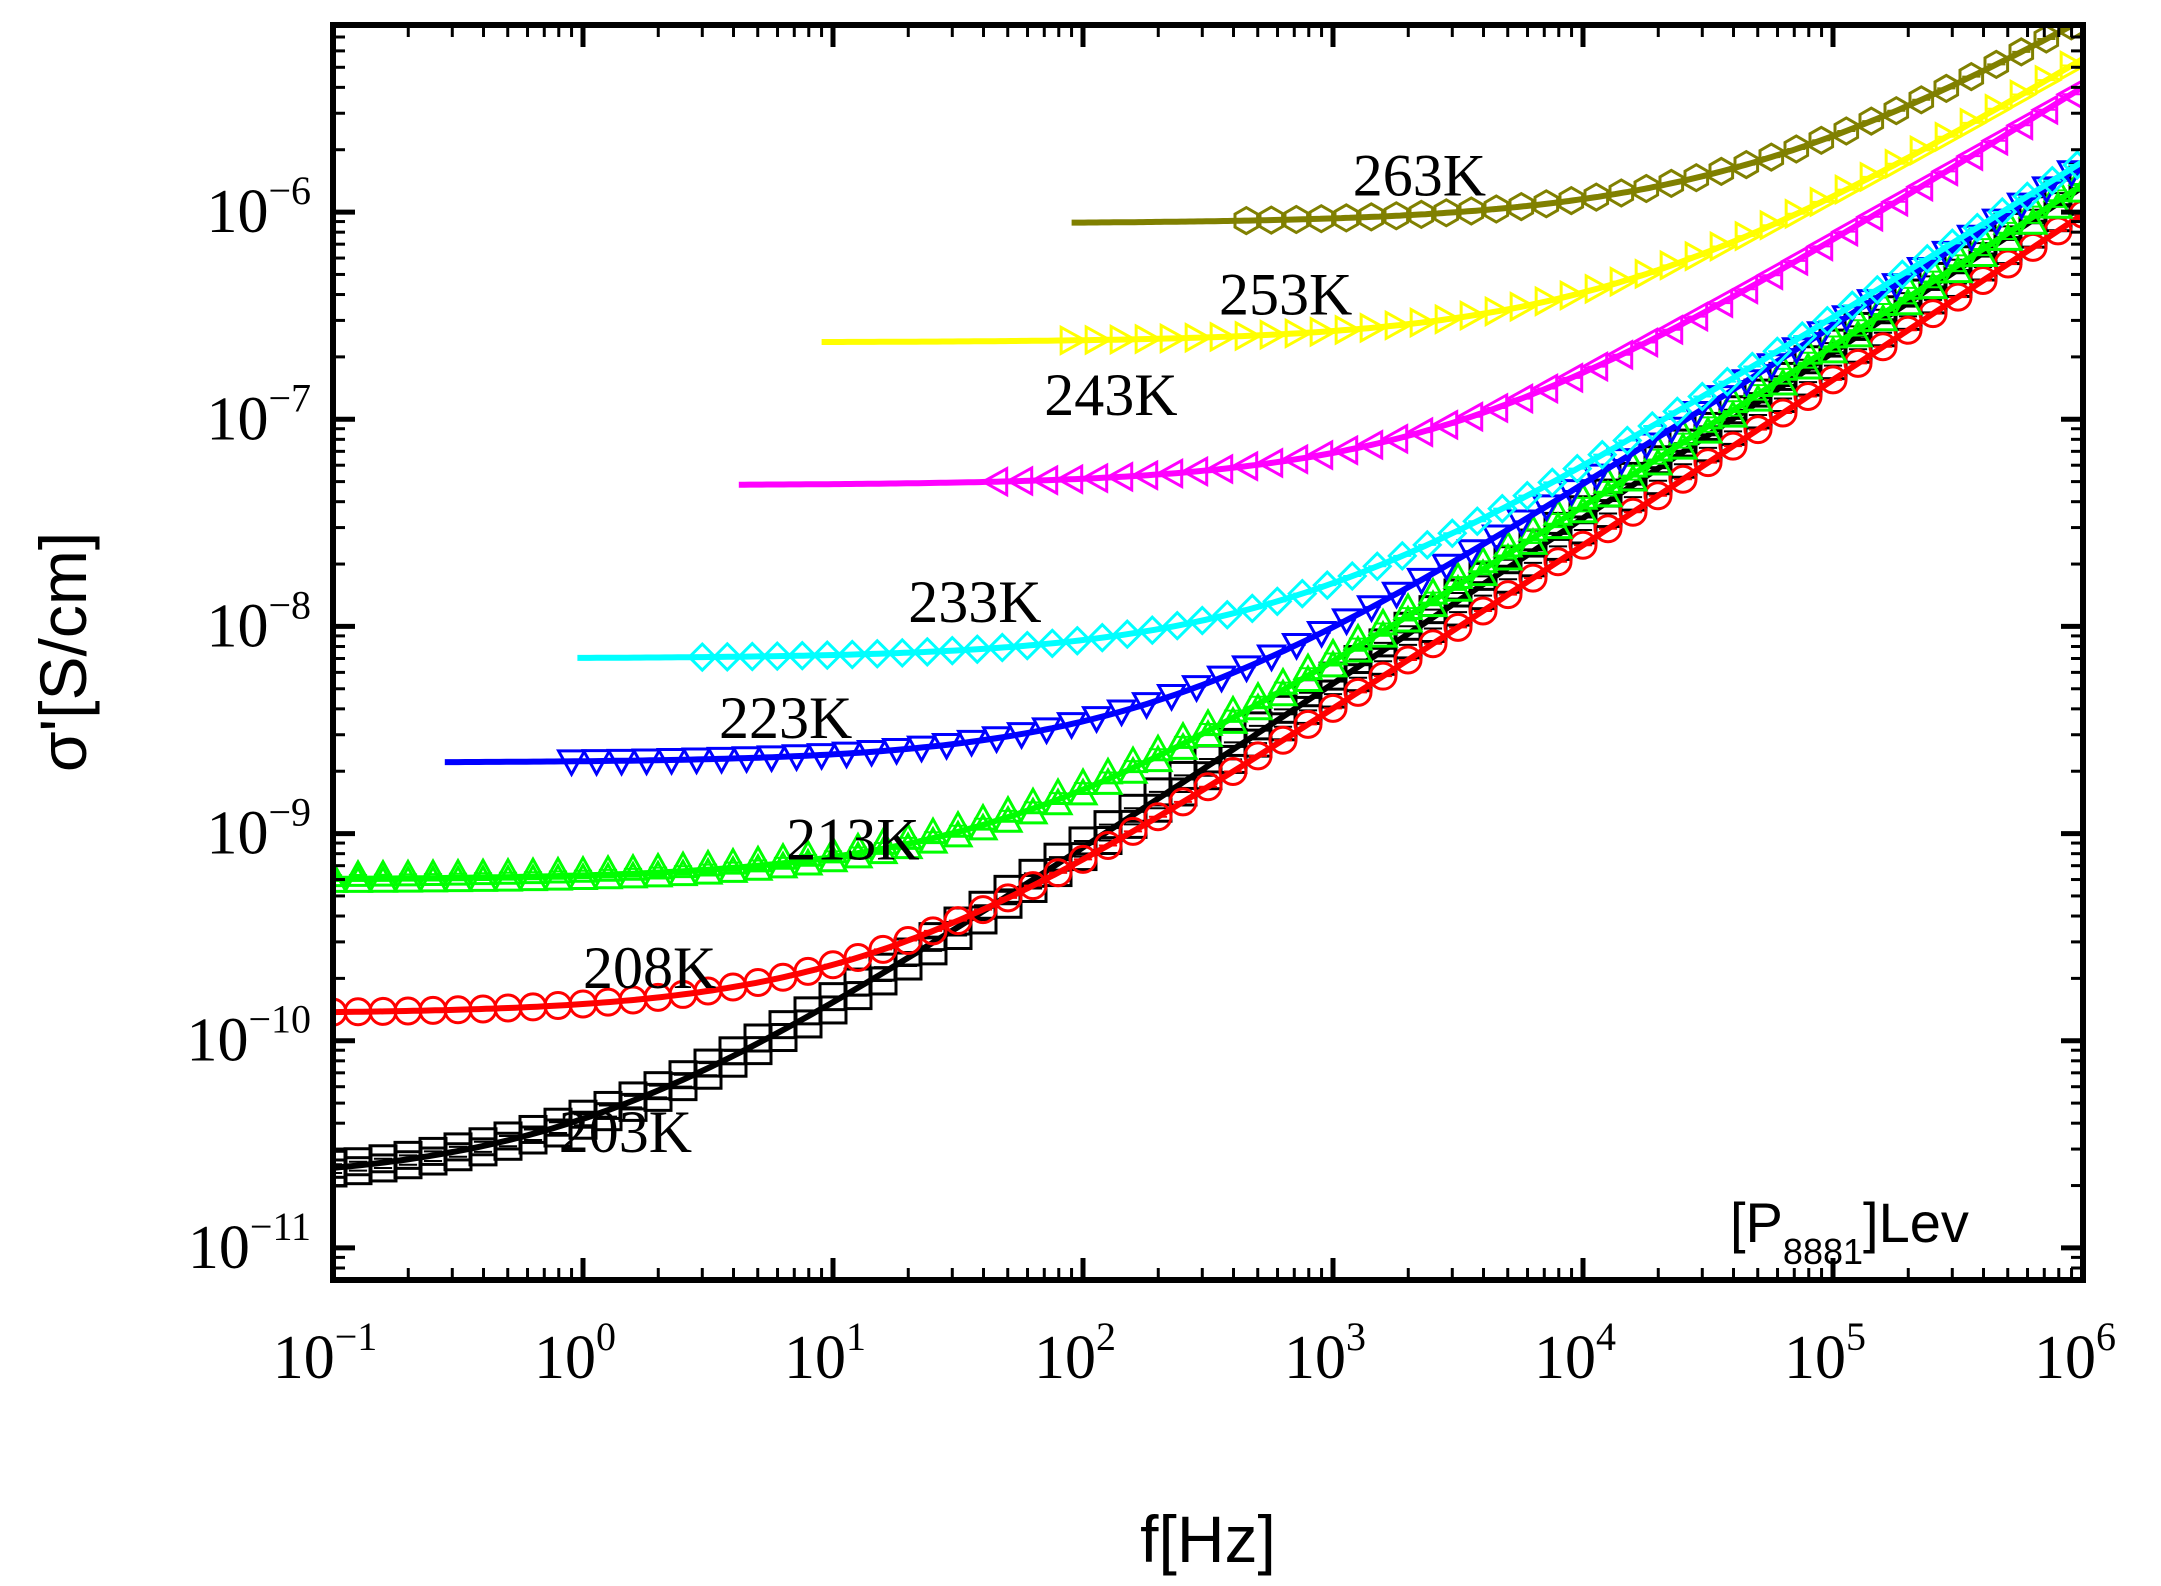  I want to click on x-tick-label: 10³, so click(1325, 1353).